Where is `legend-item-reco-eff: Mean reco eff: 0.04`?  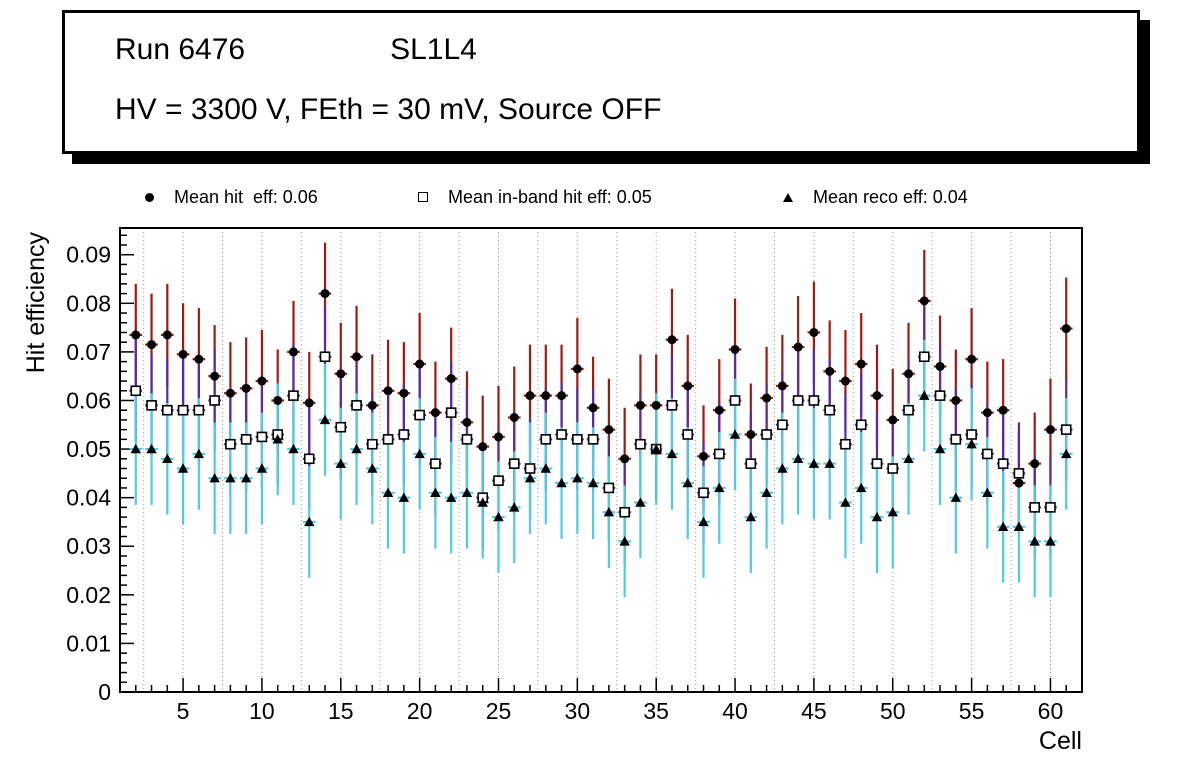 legend-item-reco-eff: Mean reco eff: 0.04 is located at coordinates (875, 197).